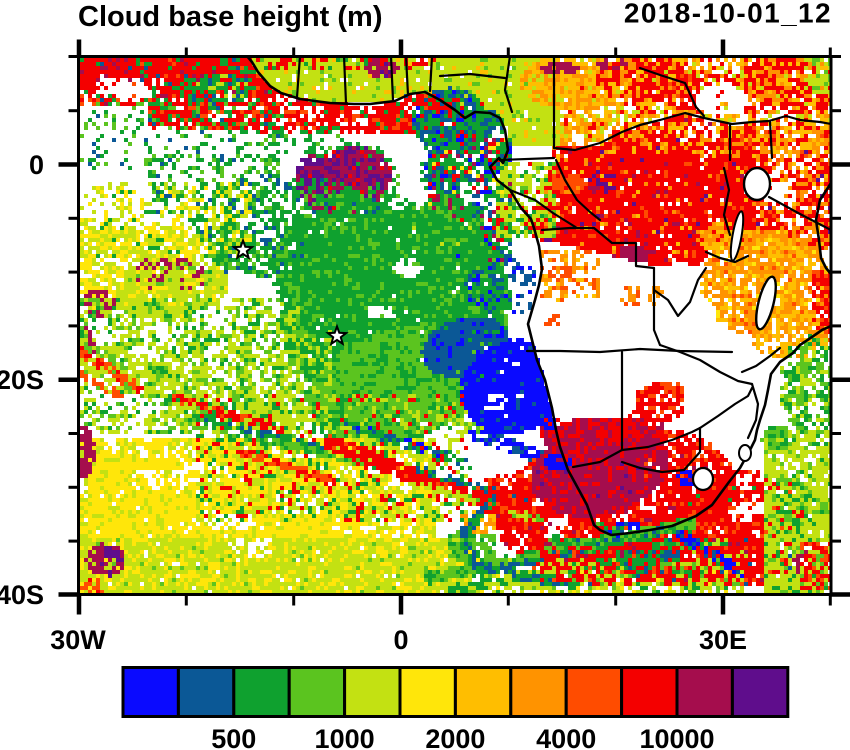  Describe the element at coordinates (723, 640) in the screenshot. I see `svg-text: 30E` at that location.